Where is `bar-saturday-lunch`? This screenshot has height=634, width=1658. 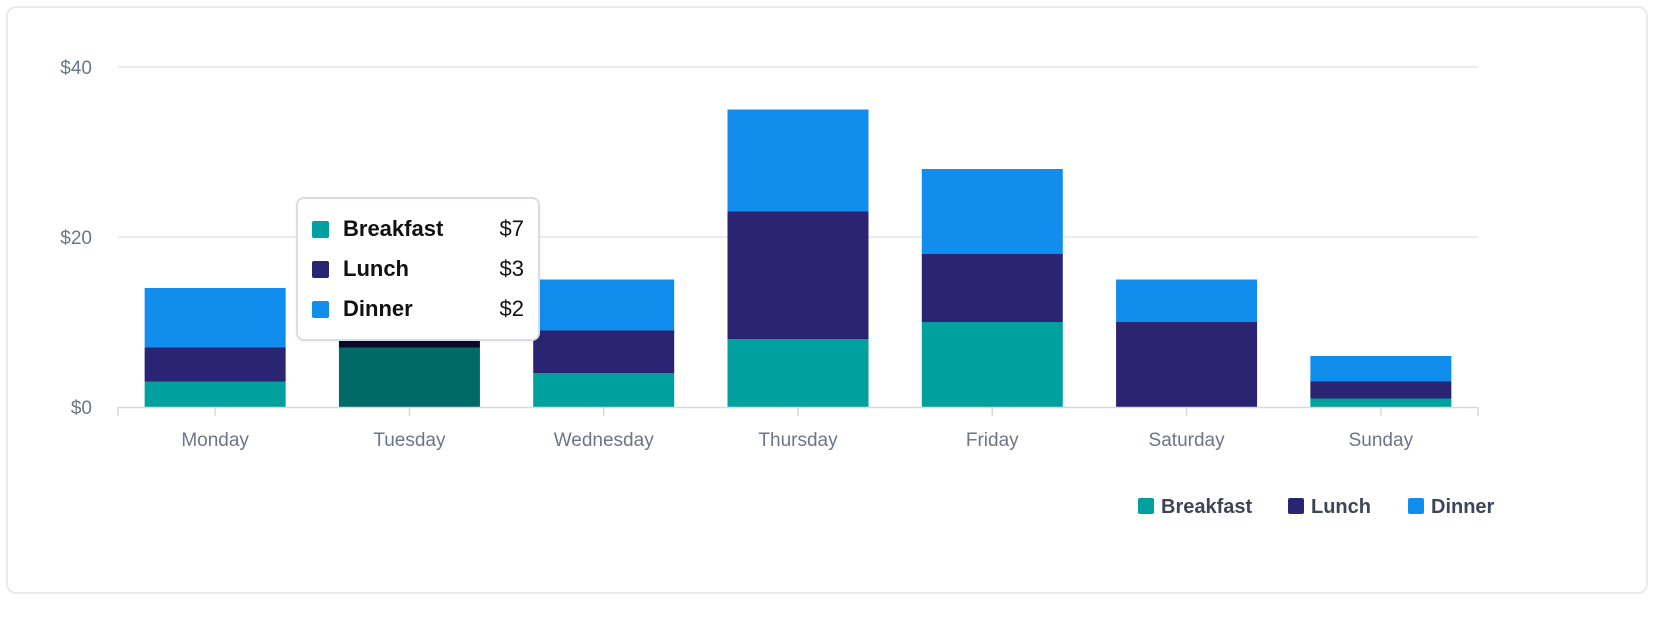 bar-saturday-lunch is located at coordinates (1187, 364).